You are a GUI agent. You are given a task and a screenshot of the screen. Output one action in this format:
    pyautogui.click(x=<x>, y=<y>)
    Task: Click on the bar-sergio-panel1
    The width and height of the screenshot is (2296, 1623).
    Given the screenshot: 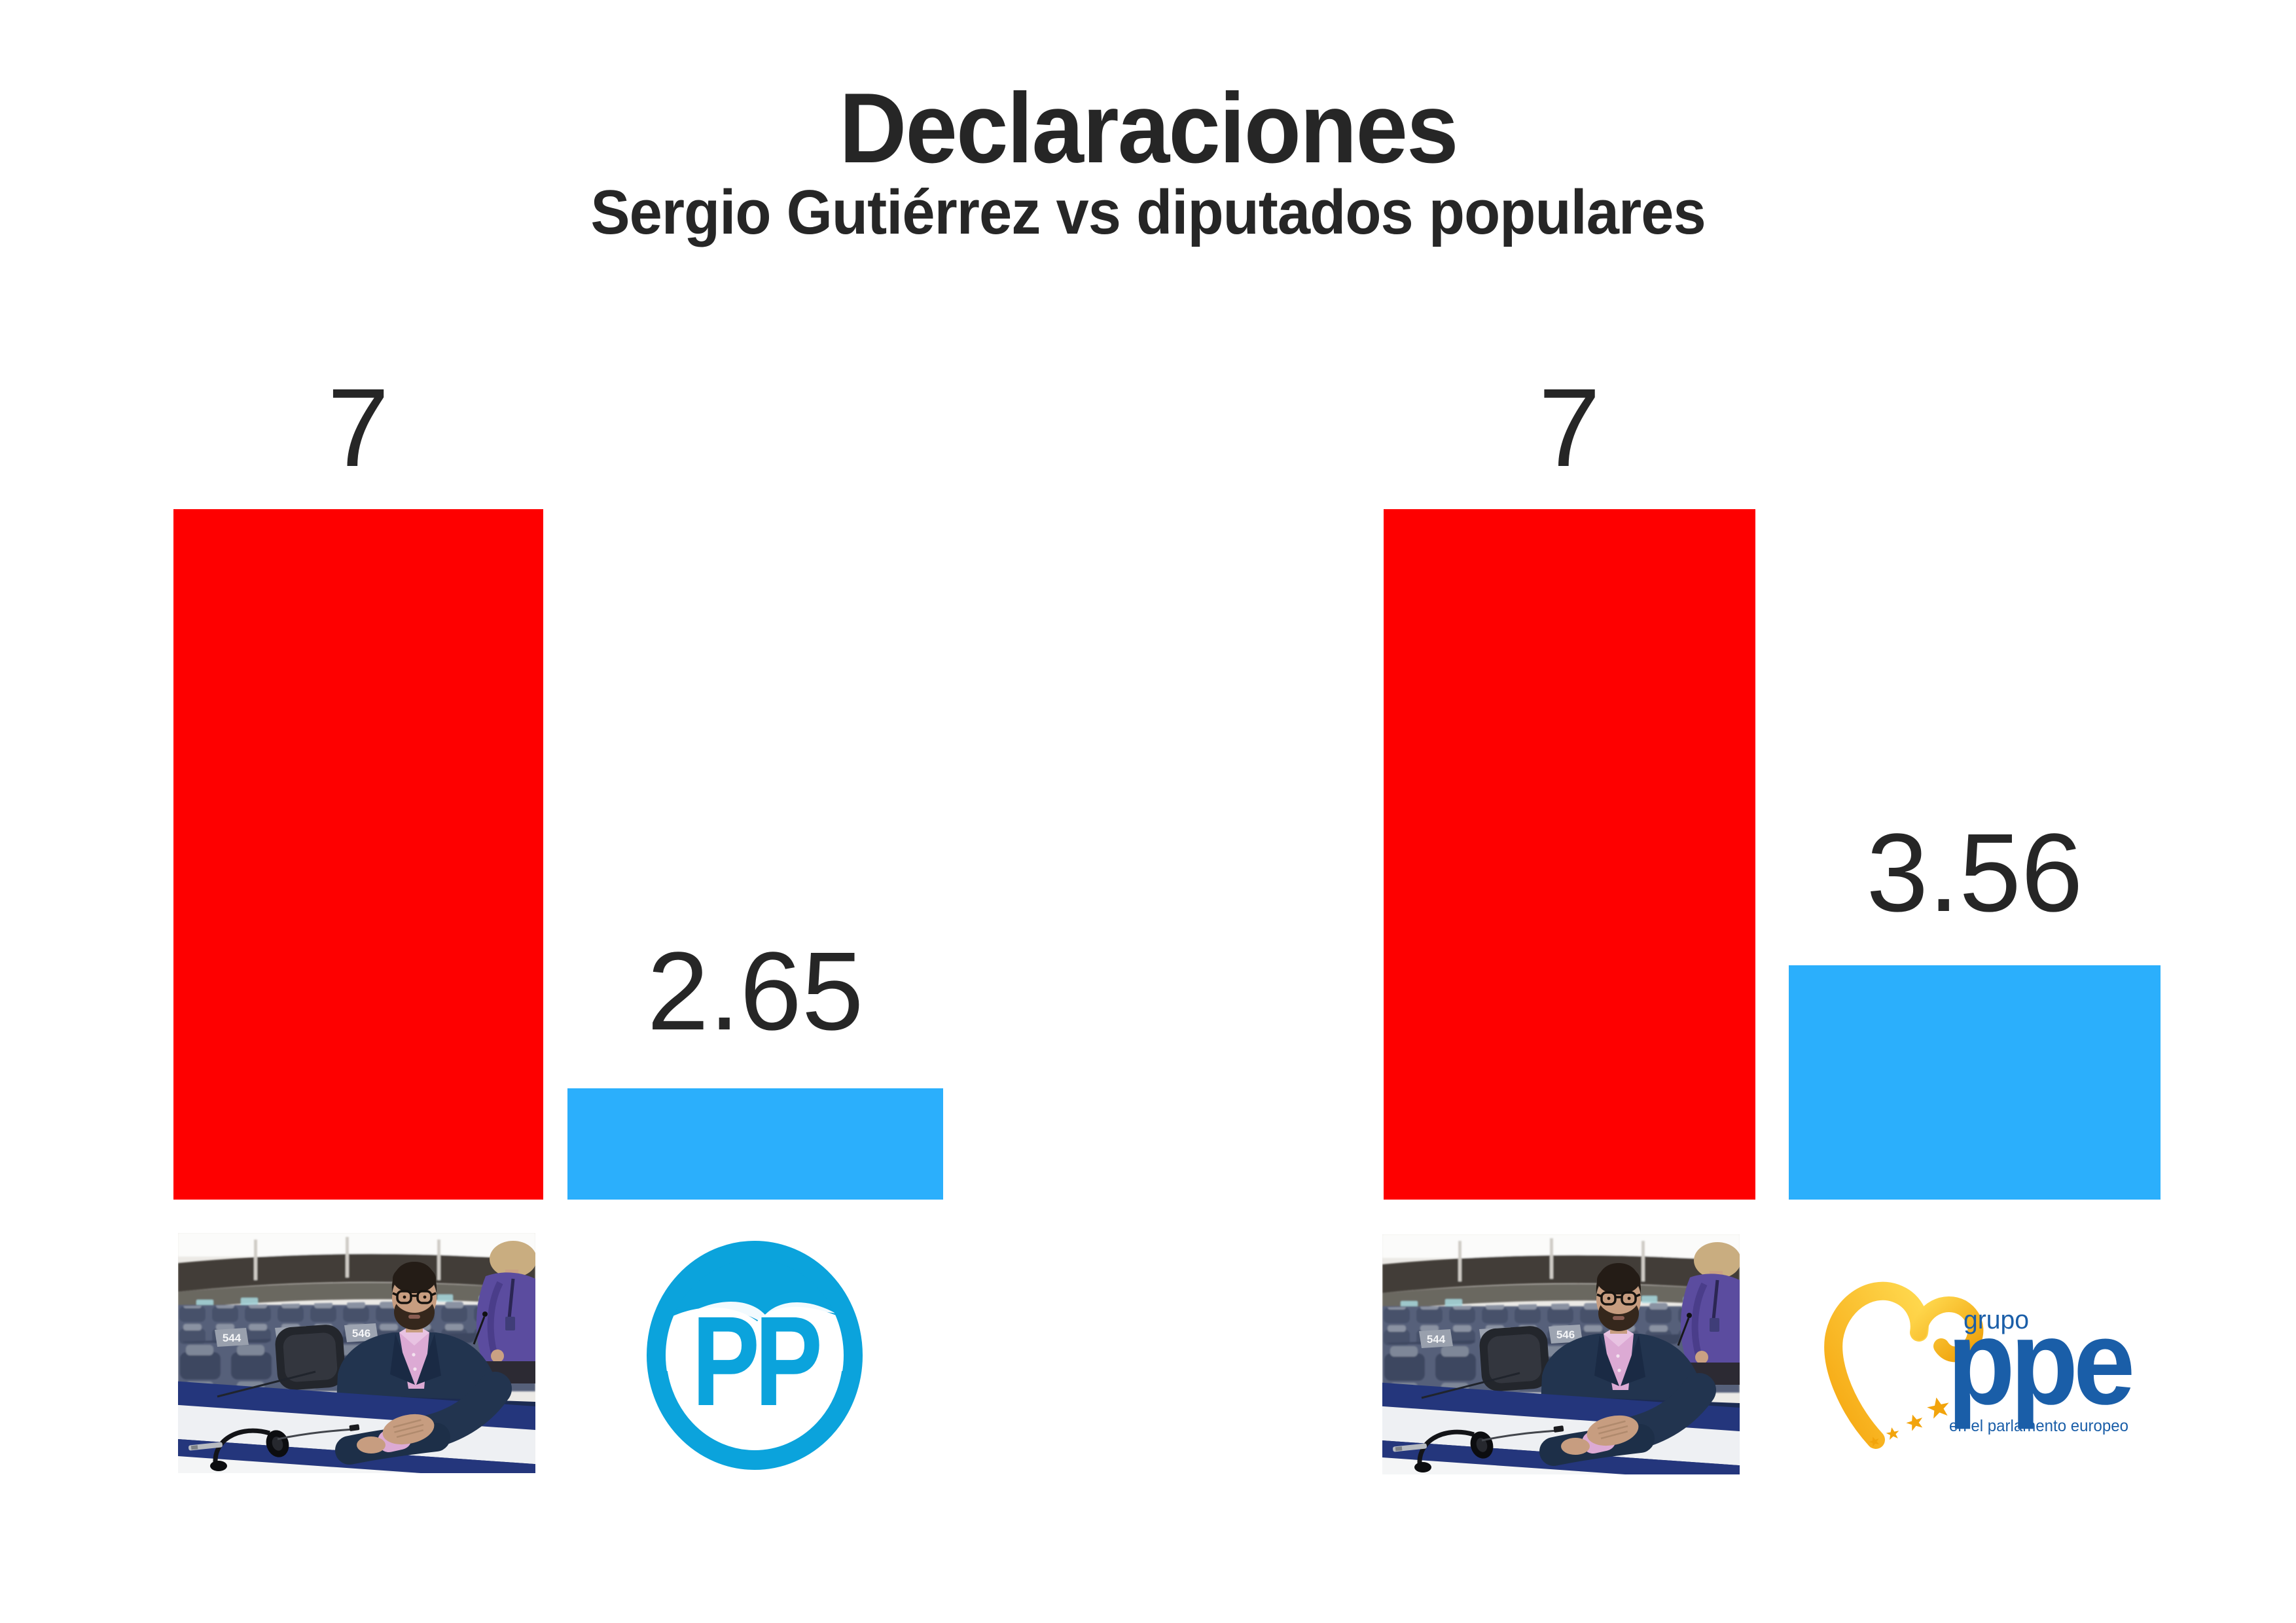 What is the action you would take?
    pyautogui.click(x=358, y=854)
    